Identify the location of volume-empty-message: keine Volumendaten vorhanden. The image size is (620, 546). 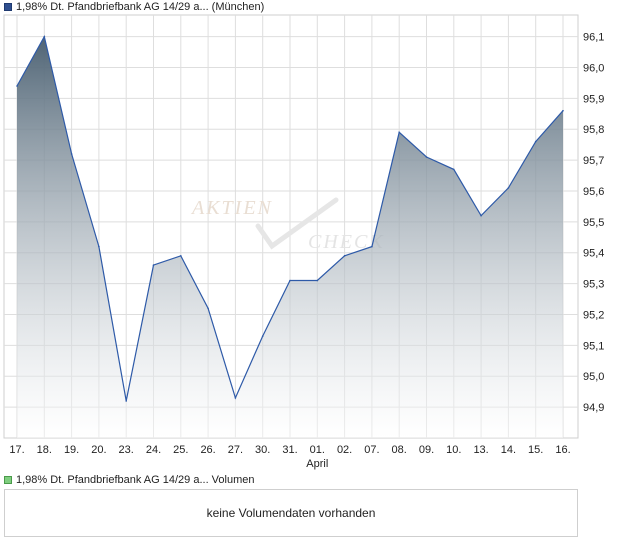
(291, 513).